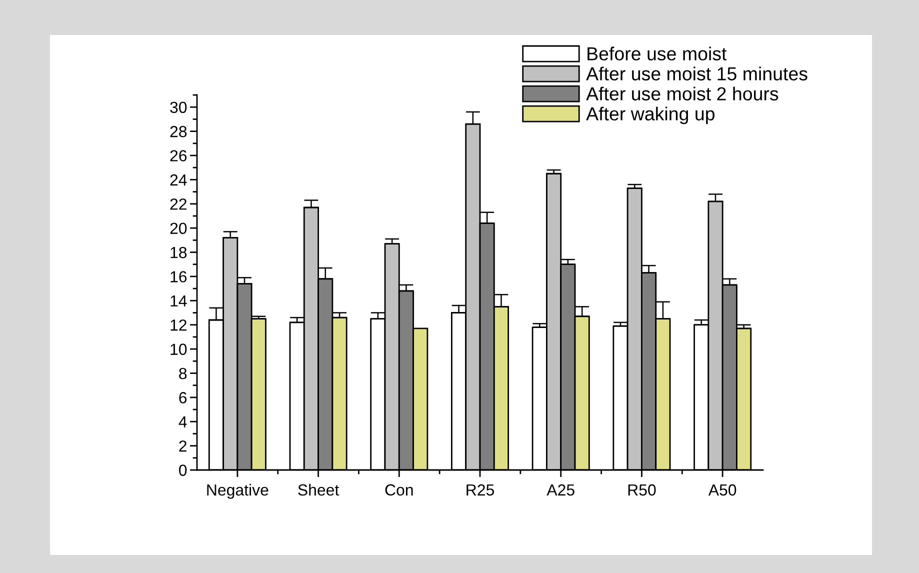 Image resolution: width=919 pixels, height=573 pixels. What do you see at coordinates (178, 349) in the screenshot?
I see `y-tick-label: 10` at bounding box center [178, 349].